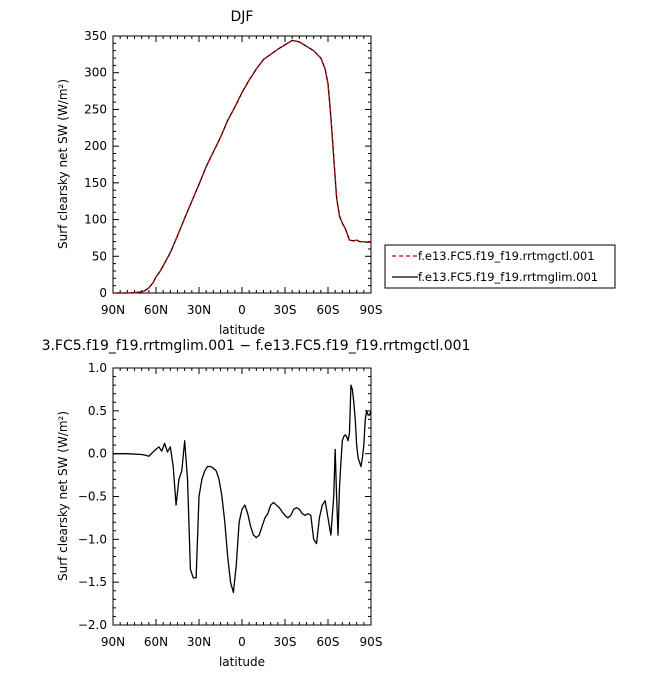  What do you see at coordinates (371, 642) in the screenshot?
I see `bottom-x-tick-label-6: 90S` at bounding box center [371, 642].